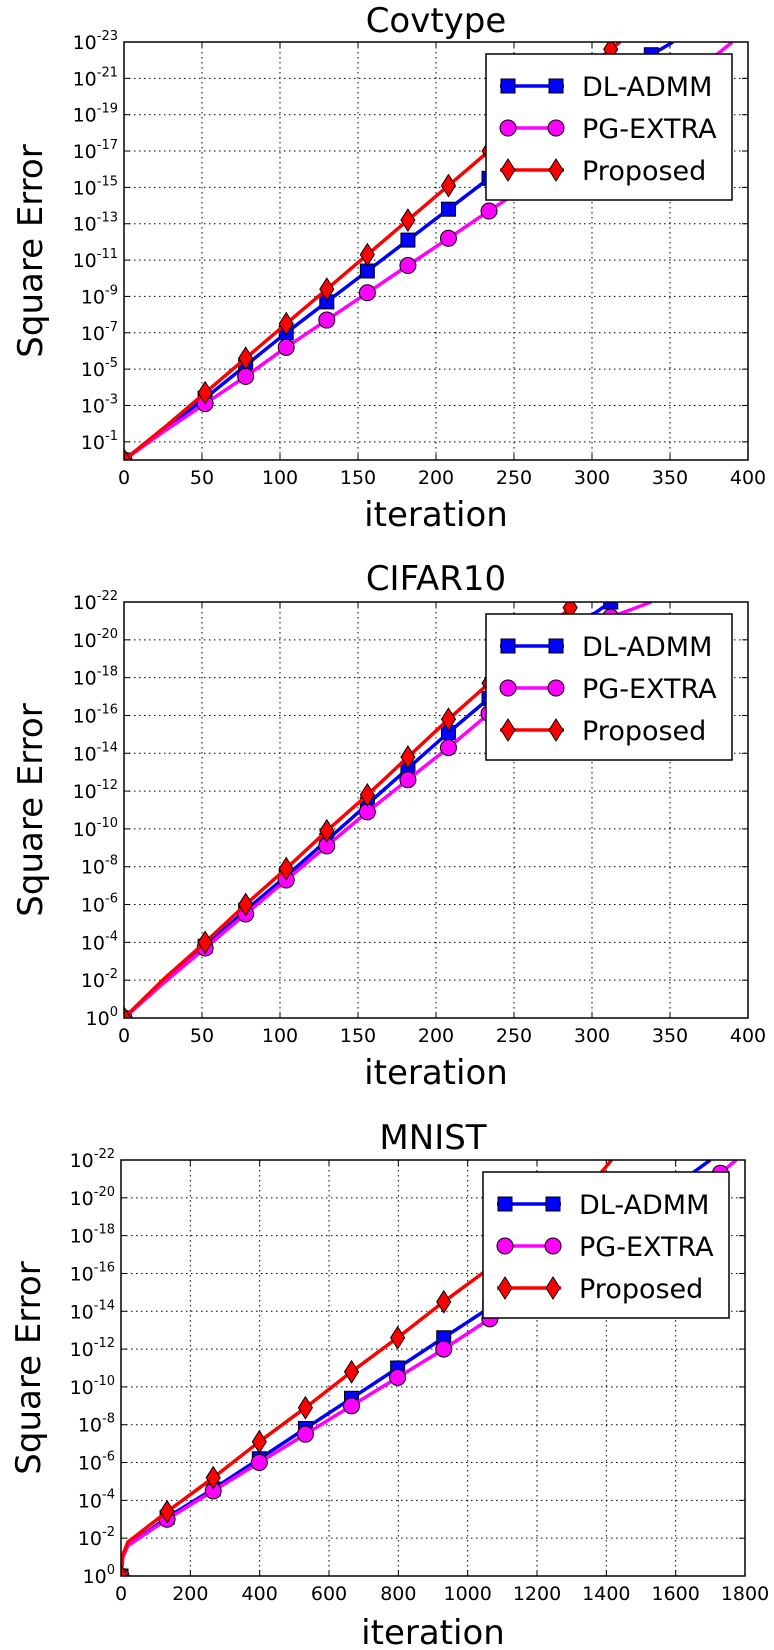  Describe the element at coordinates (95, 77) in the screenshot. I see `y-tick-label: 10⁻²¹` at that location.